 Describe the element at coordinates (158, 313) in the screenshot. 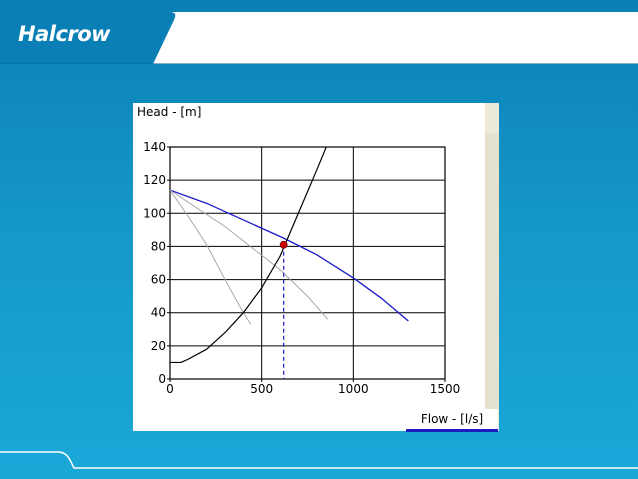

I see `y-tick-label: 40` at that location.